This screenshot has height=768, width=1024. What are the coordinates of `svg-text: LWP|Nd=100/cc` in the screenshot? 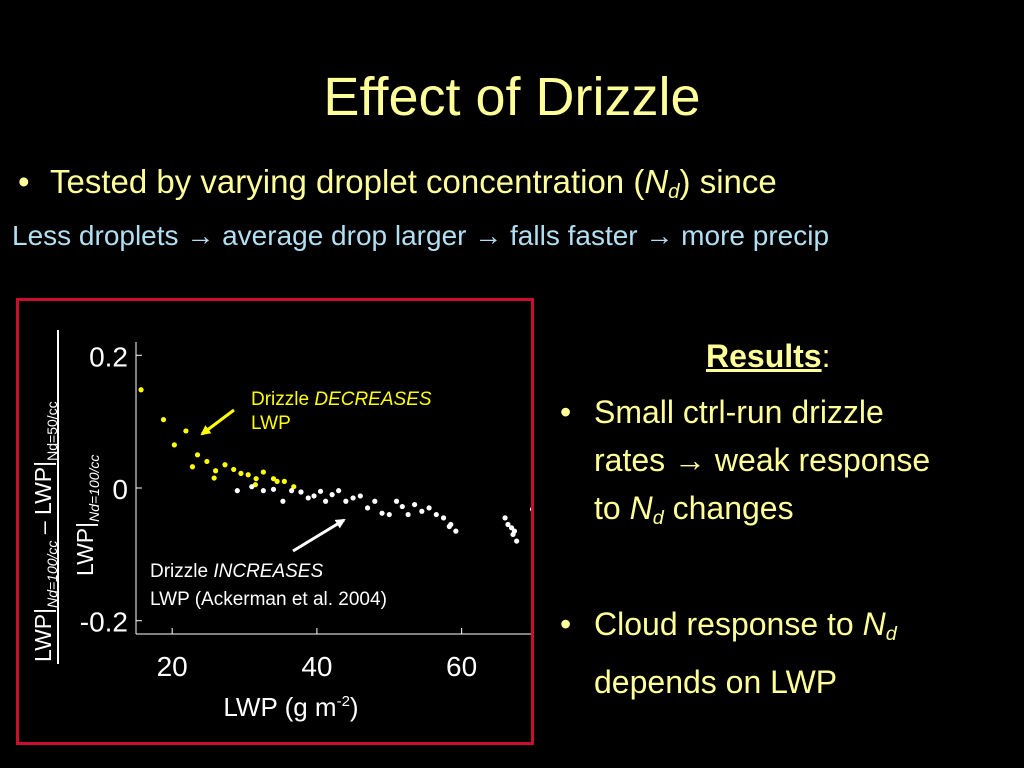 It's located at (87, 515).